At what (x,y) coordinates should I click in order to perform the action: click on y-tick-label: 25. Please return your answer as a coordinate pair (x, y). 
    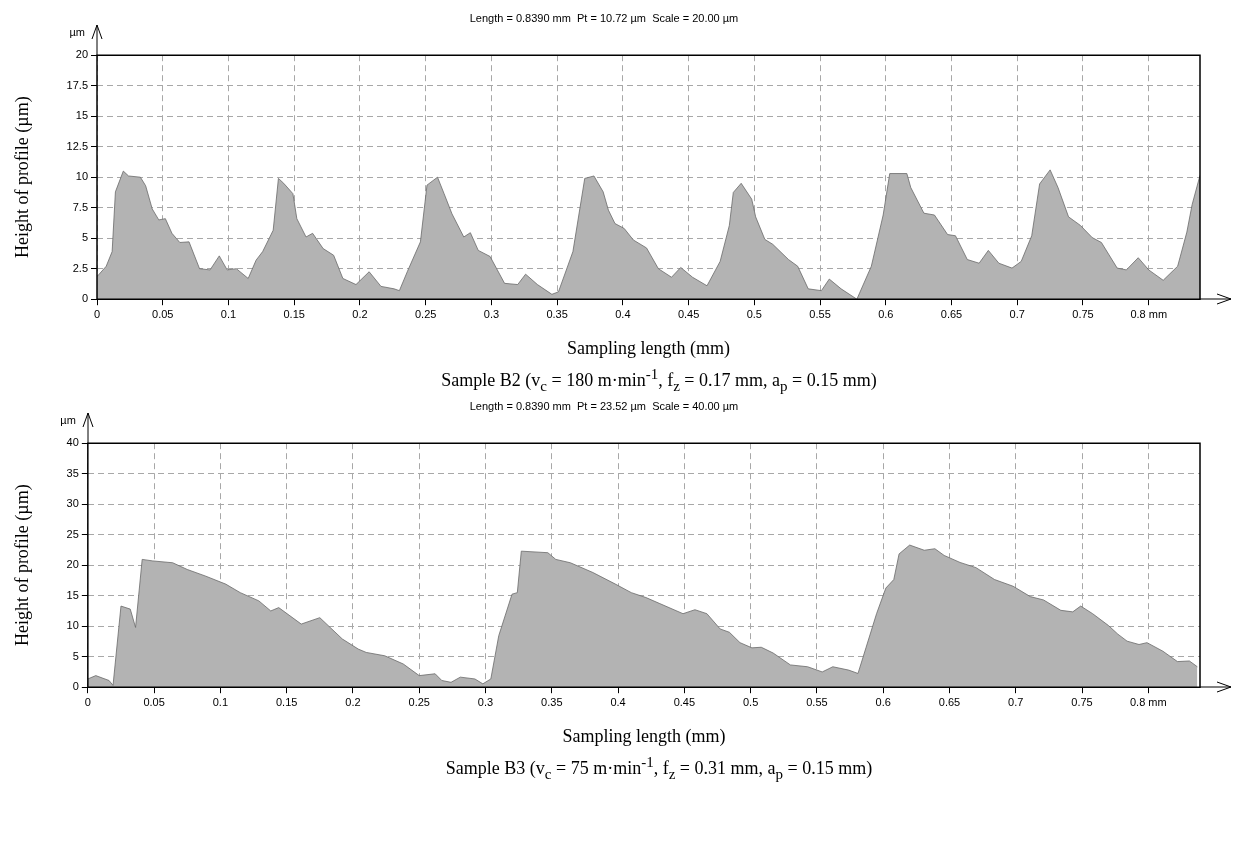
    Looking at the image, I should click on (72, 533).